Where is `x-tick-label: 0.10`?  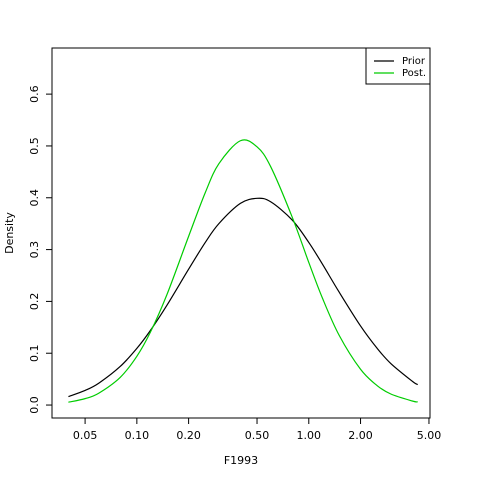
x-tick-label: 0.10 is located at coordinates (137, 435).